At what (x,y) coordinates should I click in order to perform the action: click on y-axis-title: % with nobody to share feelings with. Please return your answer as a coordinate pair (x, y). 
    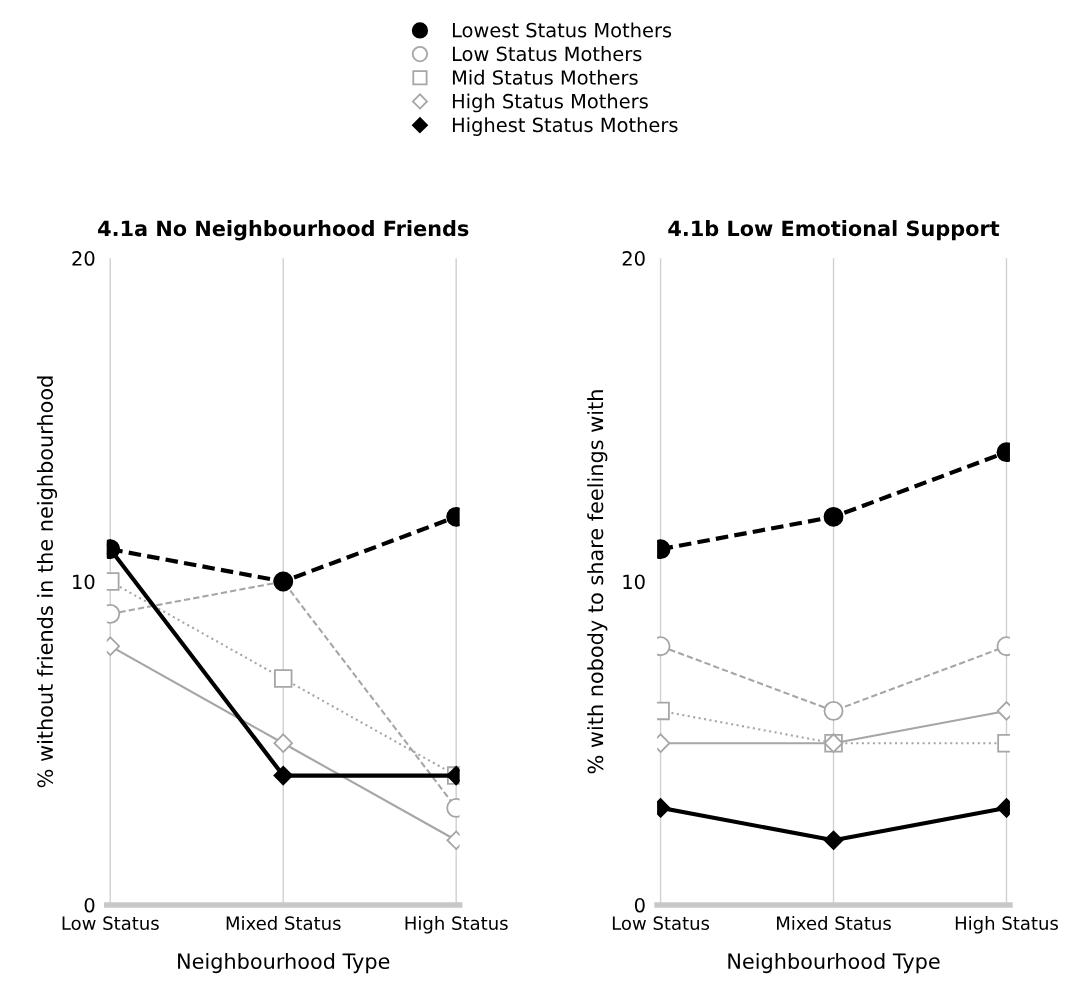
    Looking at the image, I should click on (597, 582).